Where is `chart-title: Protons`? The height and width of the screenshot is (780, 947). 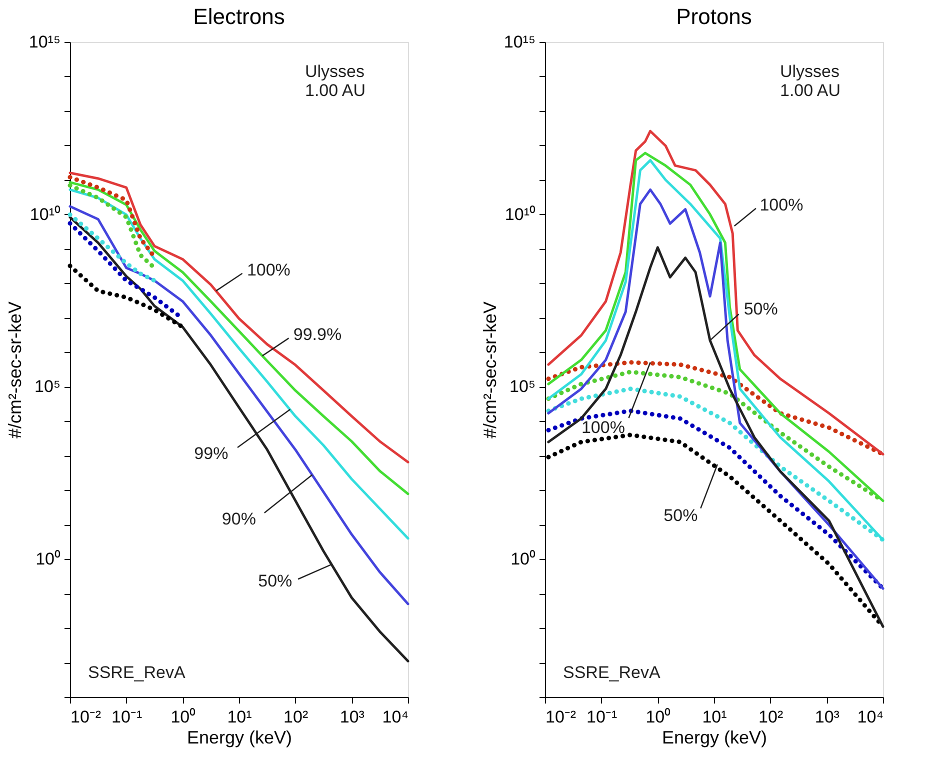
chart-title: Protons is located at coordinates (714, 16).